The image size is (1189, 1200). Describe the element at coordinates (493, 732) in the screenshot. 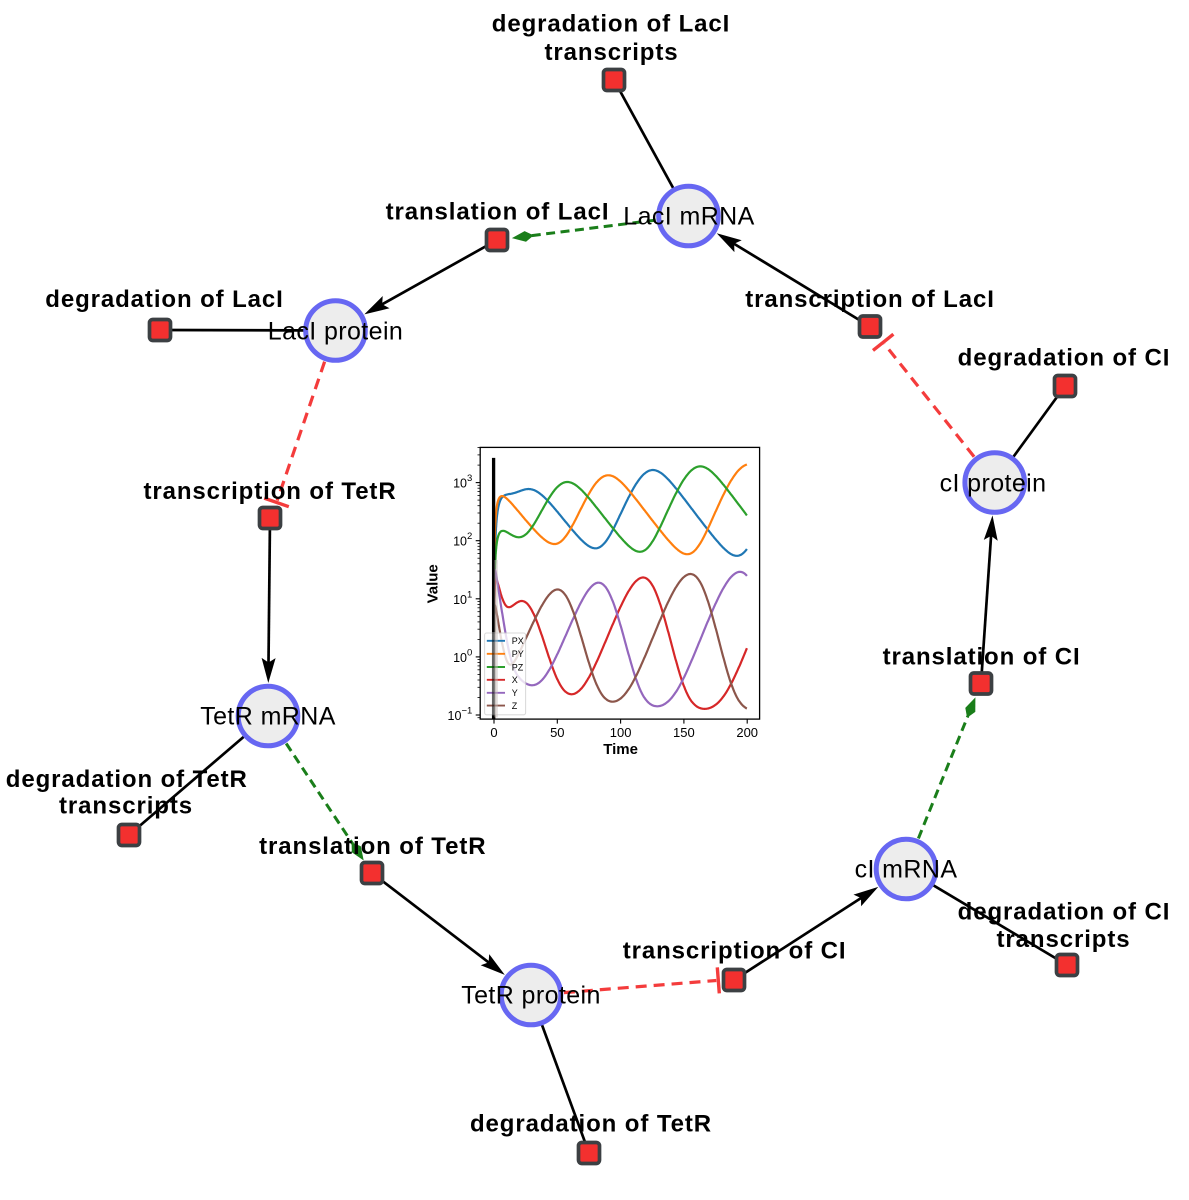

I see `svg-text: 0` at that location.